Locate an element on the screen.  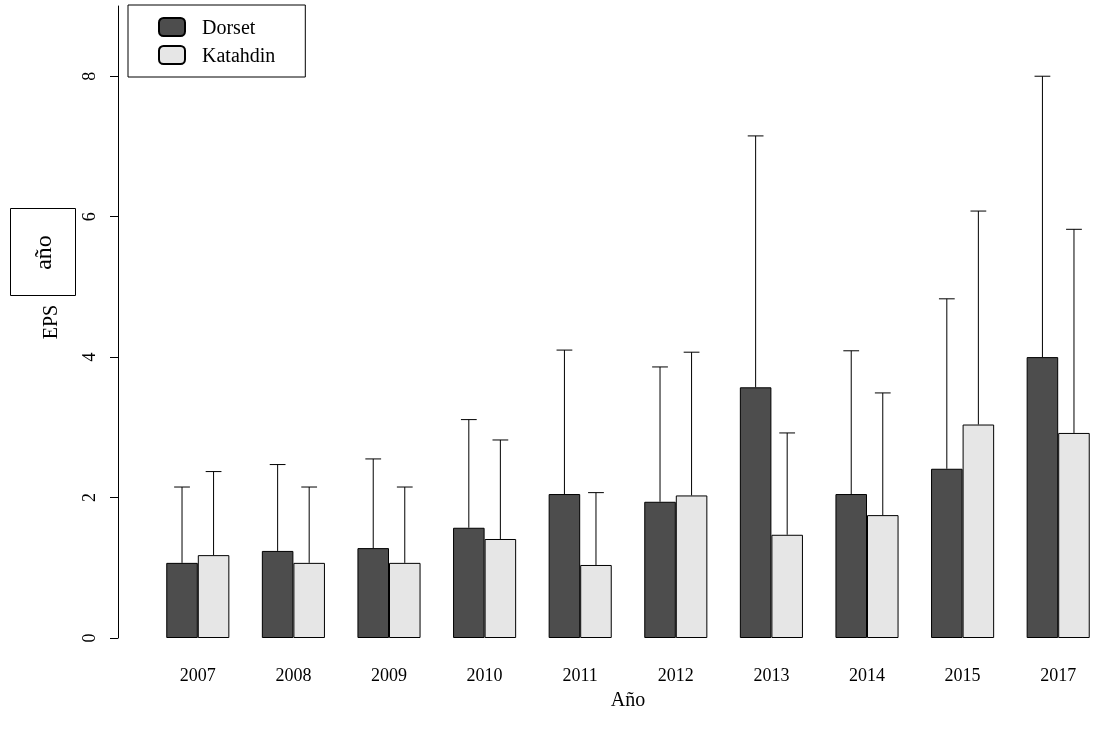
y-tick-label: 8 is located at coordinates (89, 76).